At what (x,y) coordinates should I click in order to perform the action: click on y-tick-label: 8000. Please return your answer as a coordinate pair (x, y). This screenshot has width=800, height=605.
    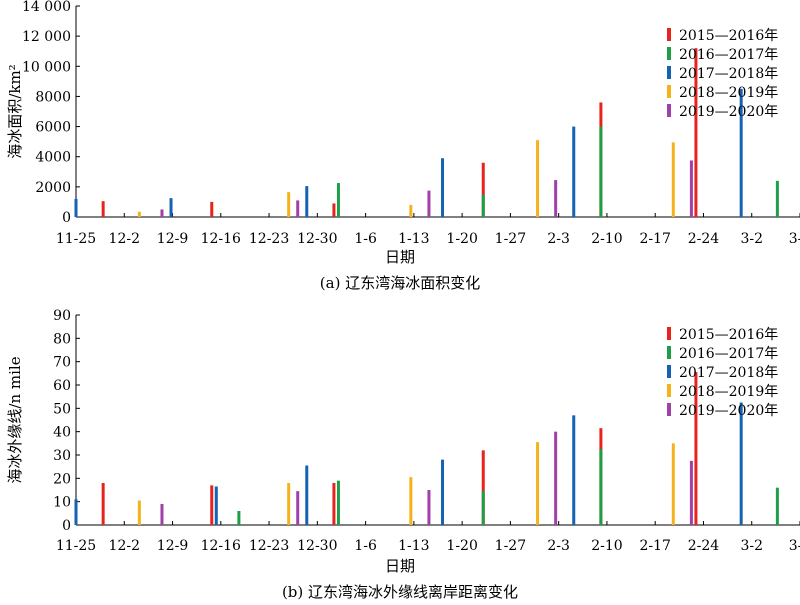
    Looking at the image, I should click on (53, 97).